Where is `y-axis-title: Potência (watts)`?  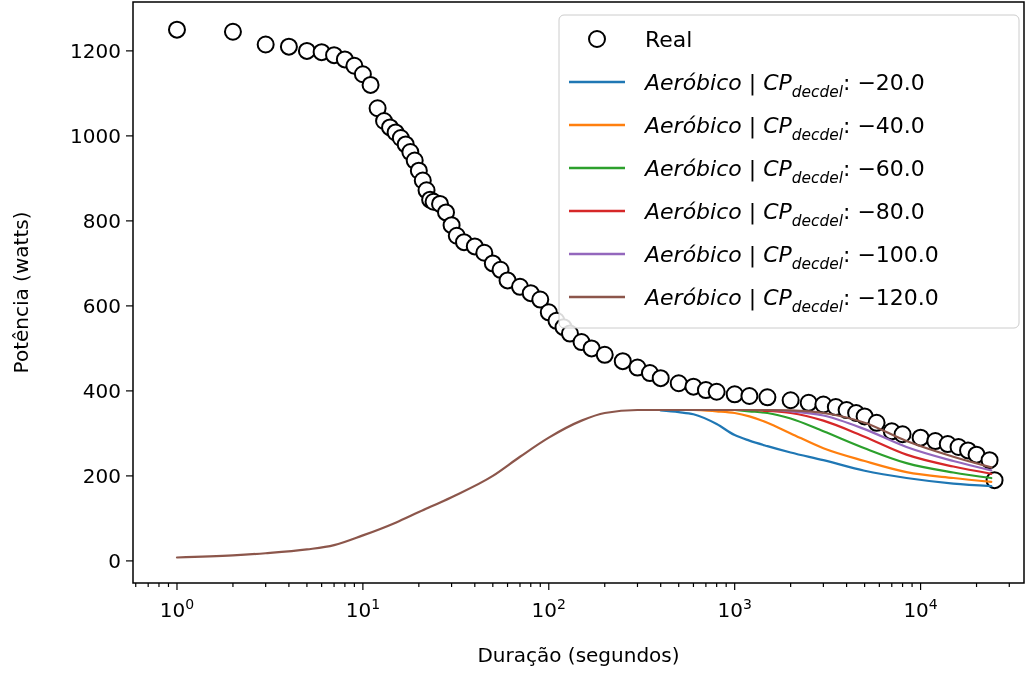
y-axis-title: Potência (watts) is located at coordinates (21, 292).